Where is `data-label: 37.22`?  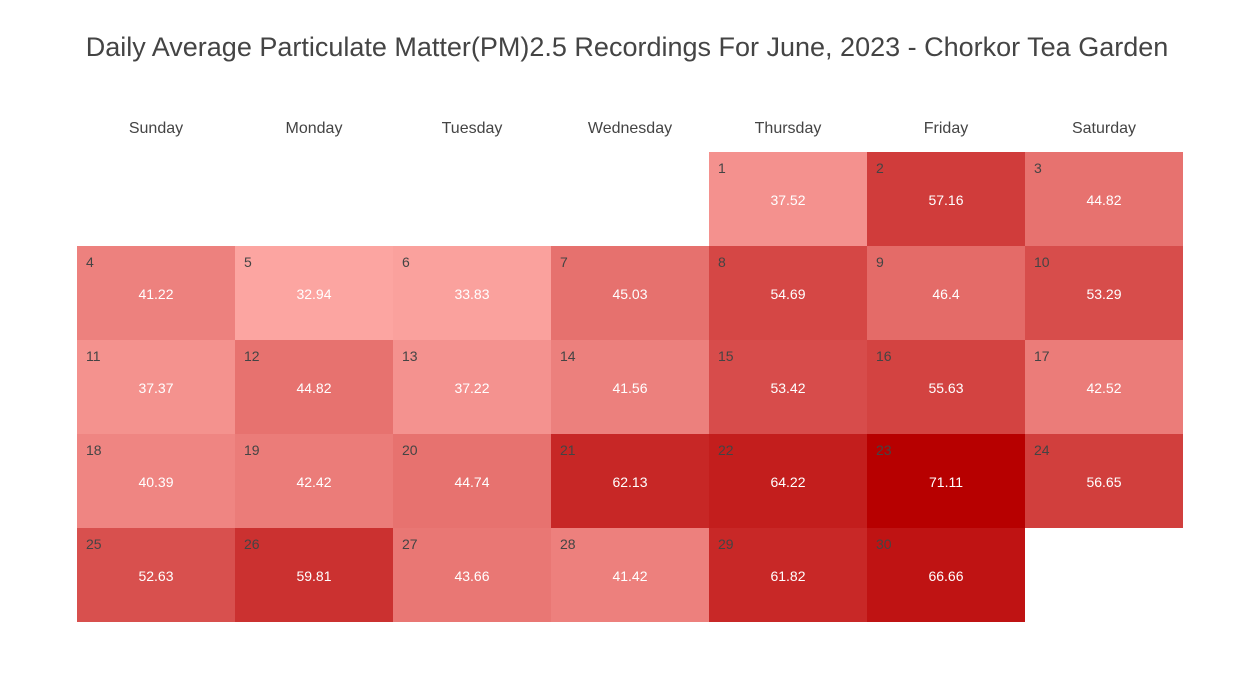 data-label: 37.22 is located at coordinates (472, 388).